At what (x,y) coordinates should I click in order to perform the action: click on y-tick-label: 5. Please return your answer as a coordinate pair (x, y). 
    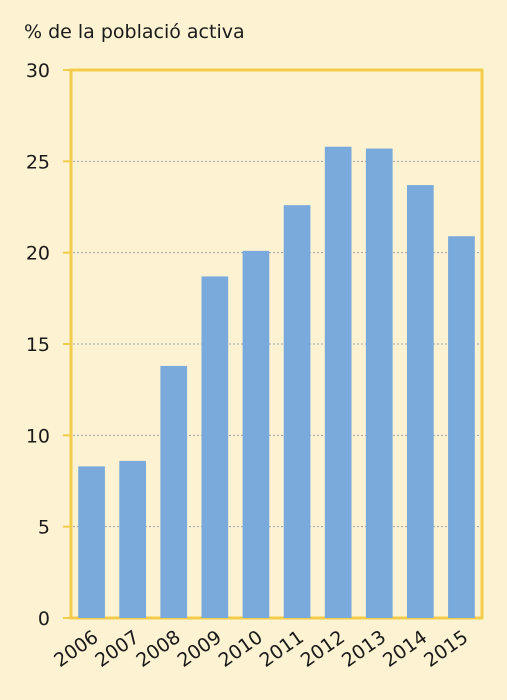
    Looking at the image, I should click on (44, 528).